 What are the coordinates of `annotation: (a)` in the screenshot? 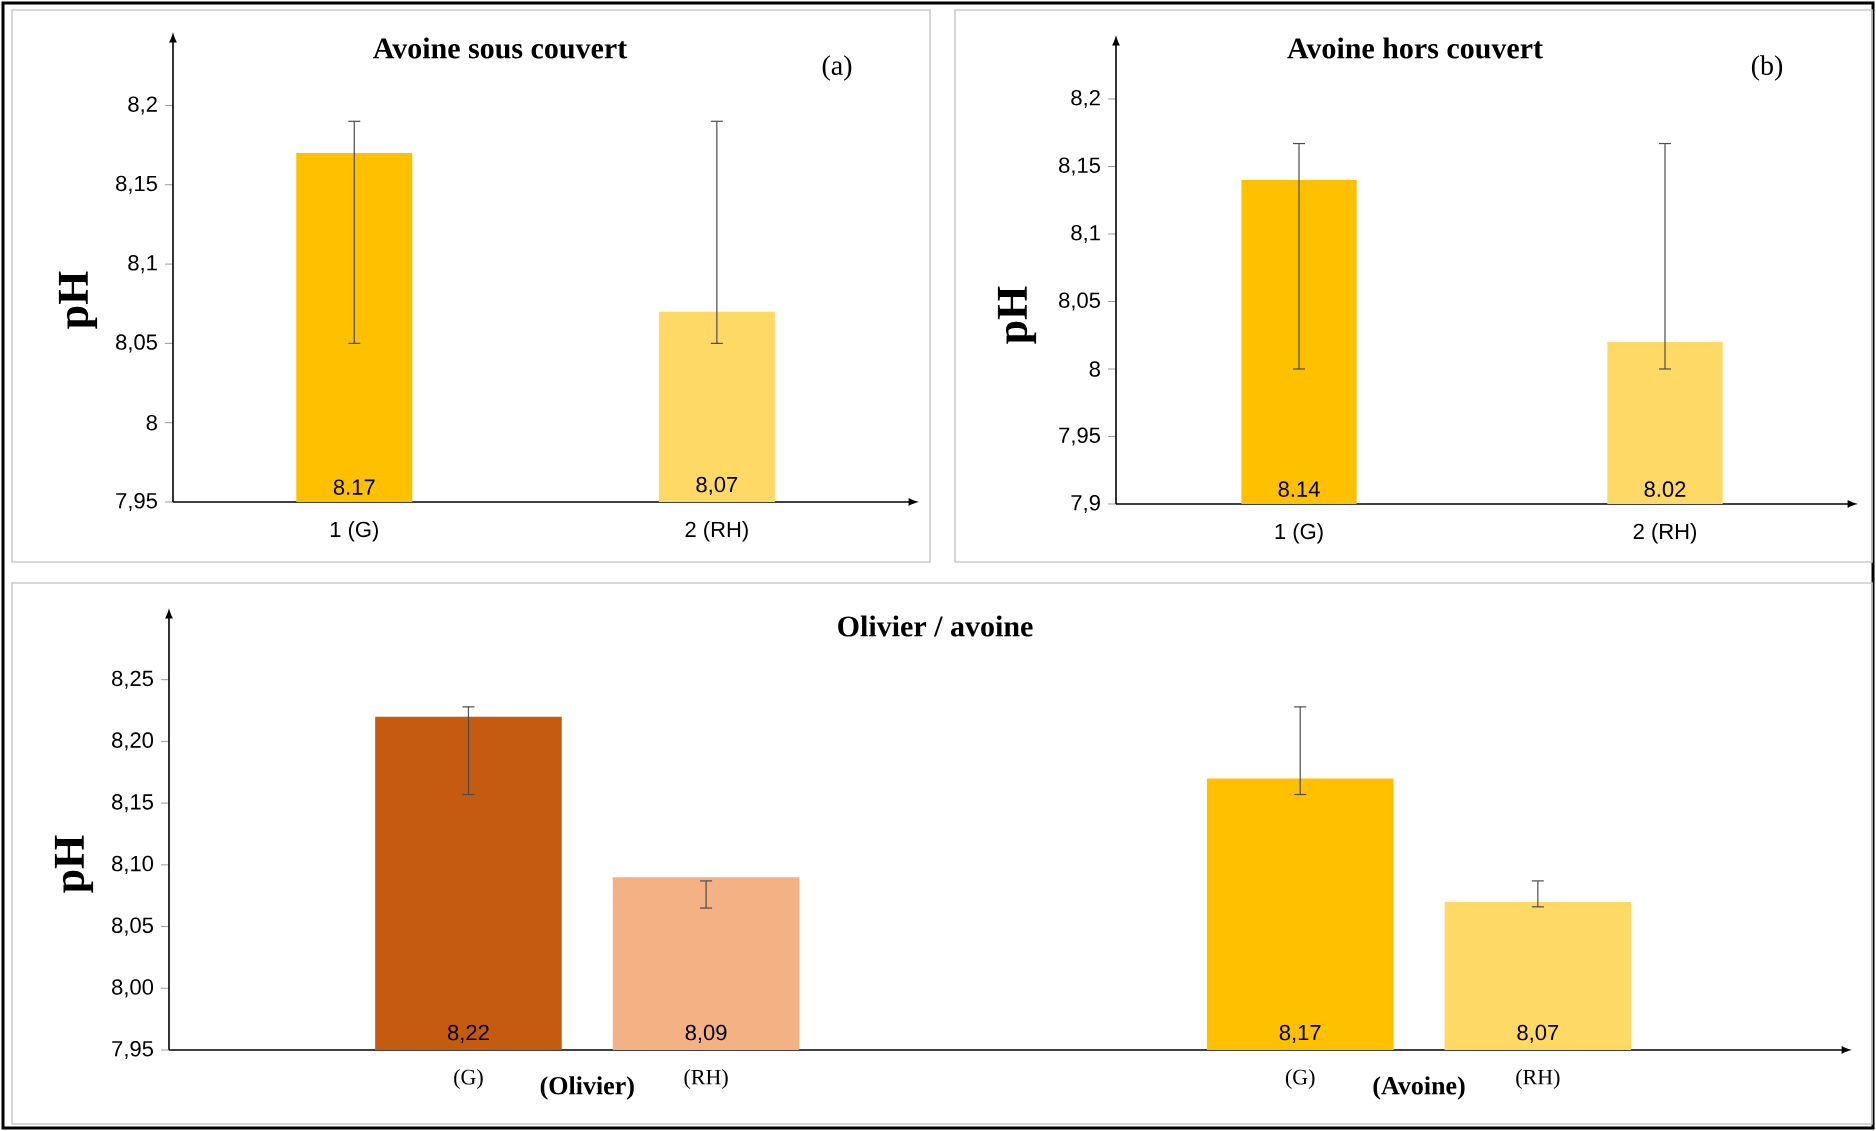 It's located at (837, 68).